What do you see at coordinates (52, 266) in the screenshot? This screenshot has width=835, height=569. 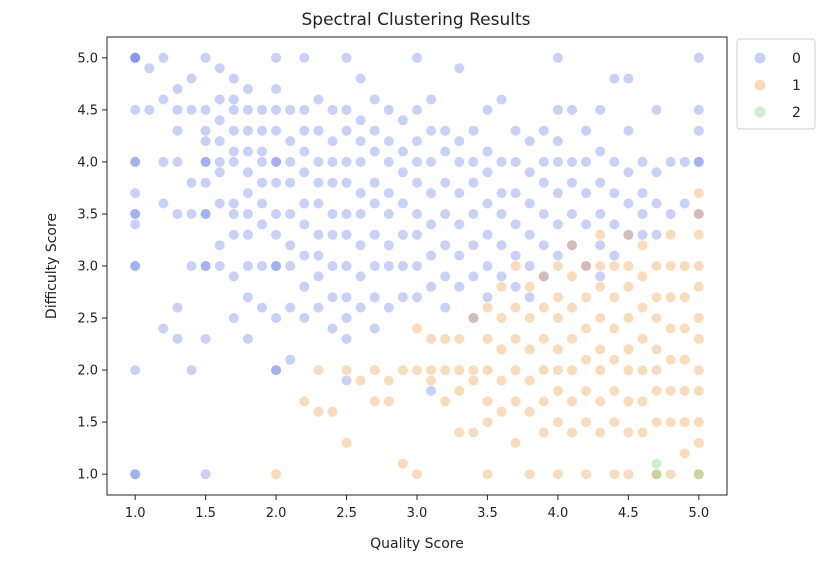 I see `y-axis-label: Difficulty Score` at bounding box center [52, 266].